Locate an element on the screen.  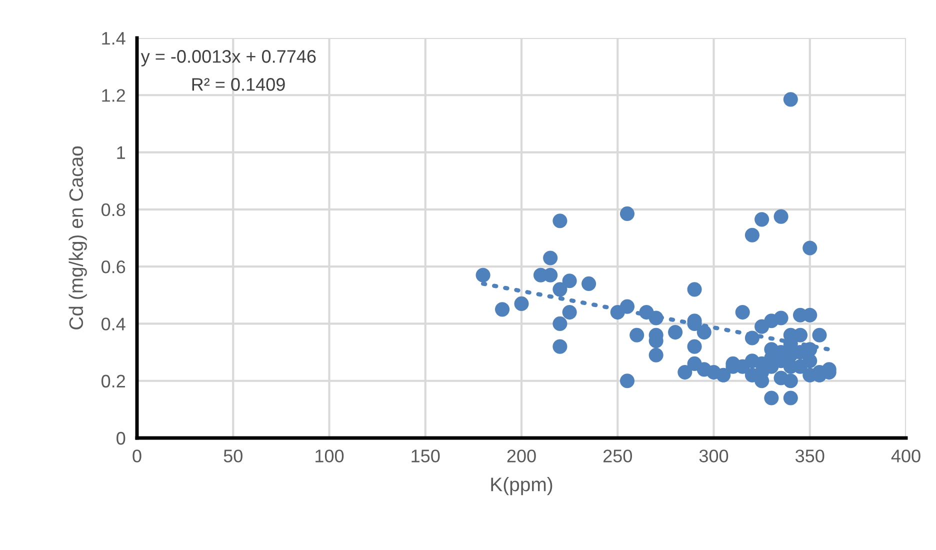
y-tick-label: 0.2 is located at coordinates (113, 381).